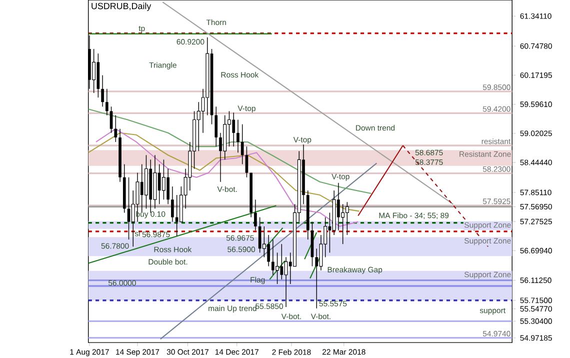 This screenshot has height=358, width=570. I want to click on line-series, so click(224, 172).